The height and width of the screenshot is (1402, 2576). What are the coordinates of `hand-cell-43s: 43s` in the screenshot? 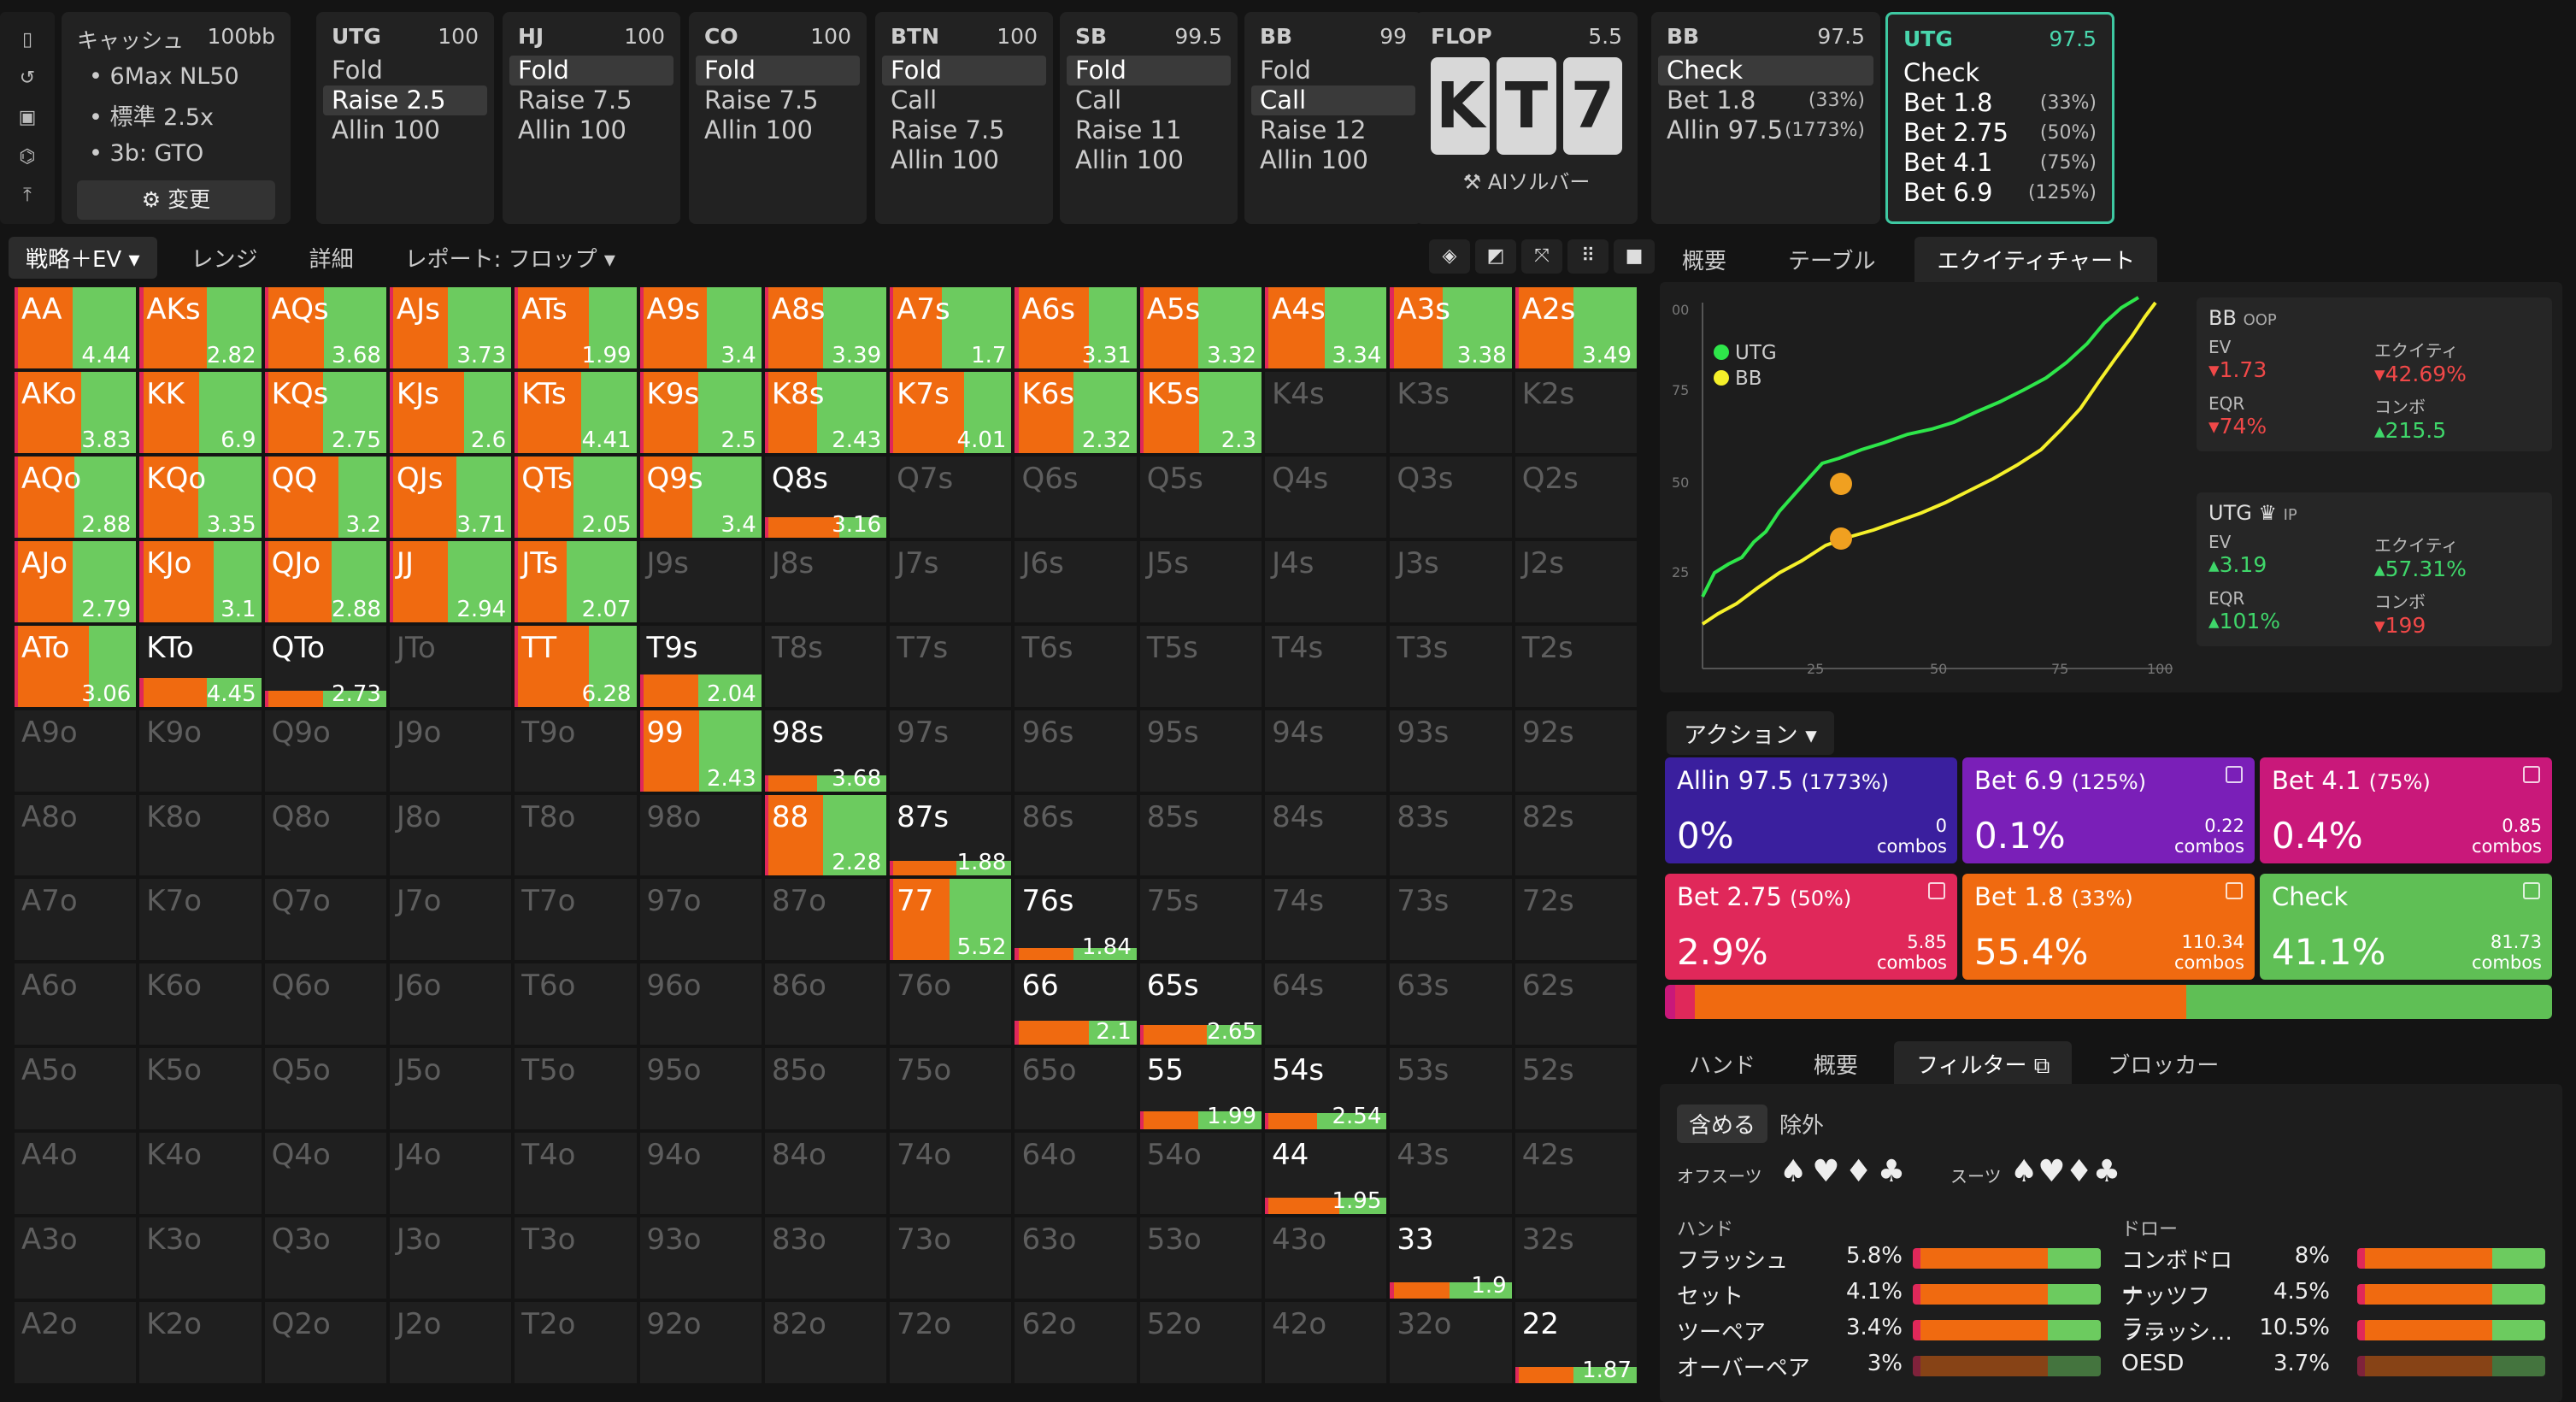 It's located at (1451, 1174).